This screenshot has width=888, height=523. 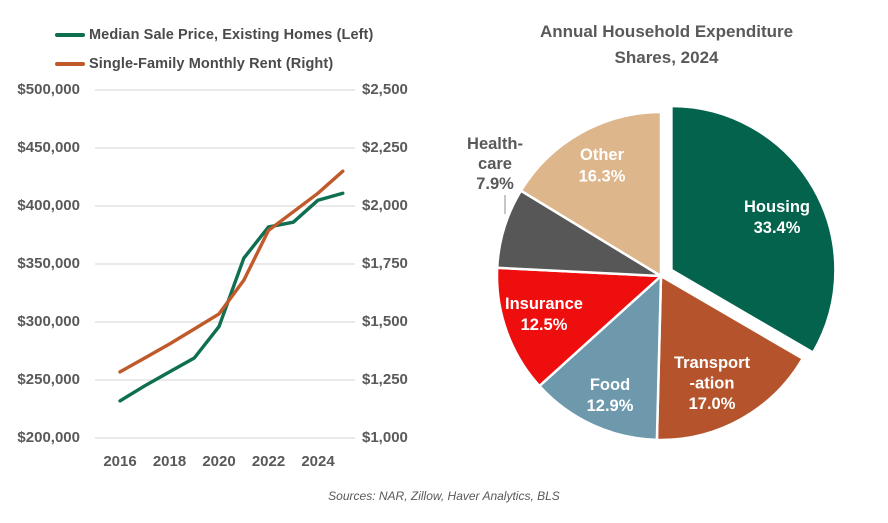 I want to click on right-axis-tick: $1,250, so click(x=385, y=379).